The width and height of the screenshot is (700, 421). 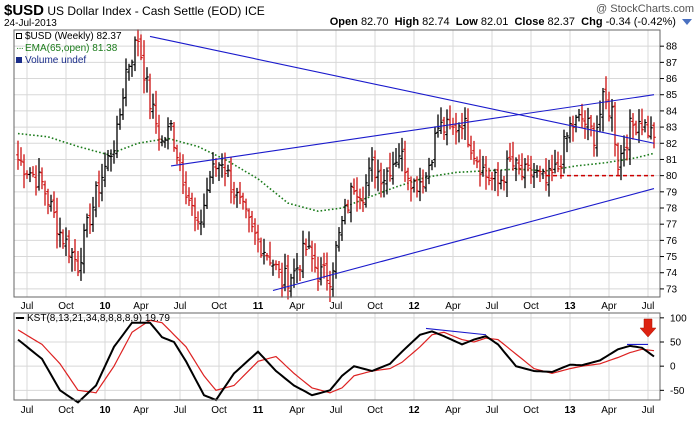 I want to click on low-label: Low, so click(x=466, y=22).